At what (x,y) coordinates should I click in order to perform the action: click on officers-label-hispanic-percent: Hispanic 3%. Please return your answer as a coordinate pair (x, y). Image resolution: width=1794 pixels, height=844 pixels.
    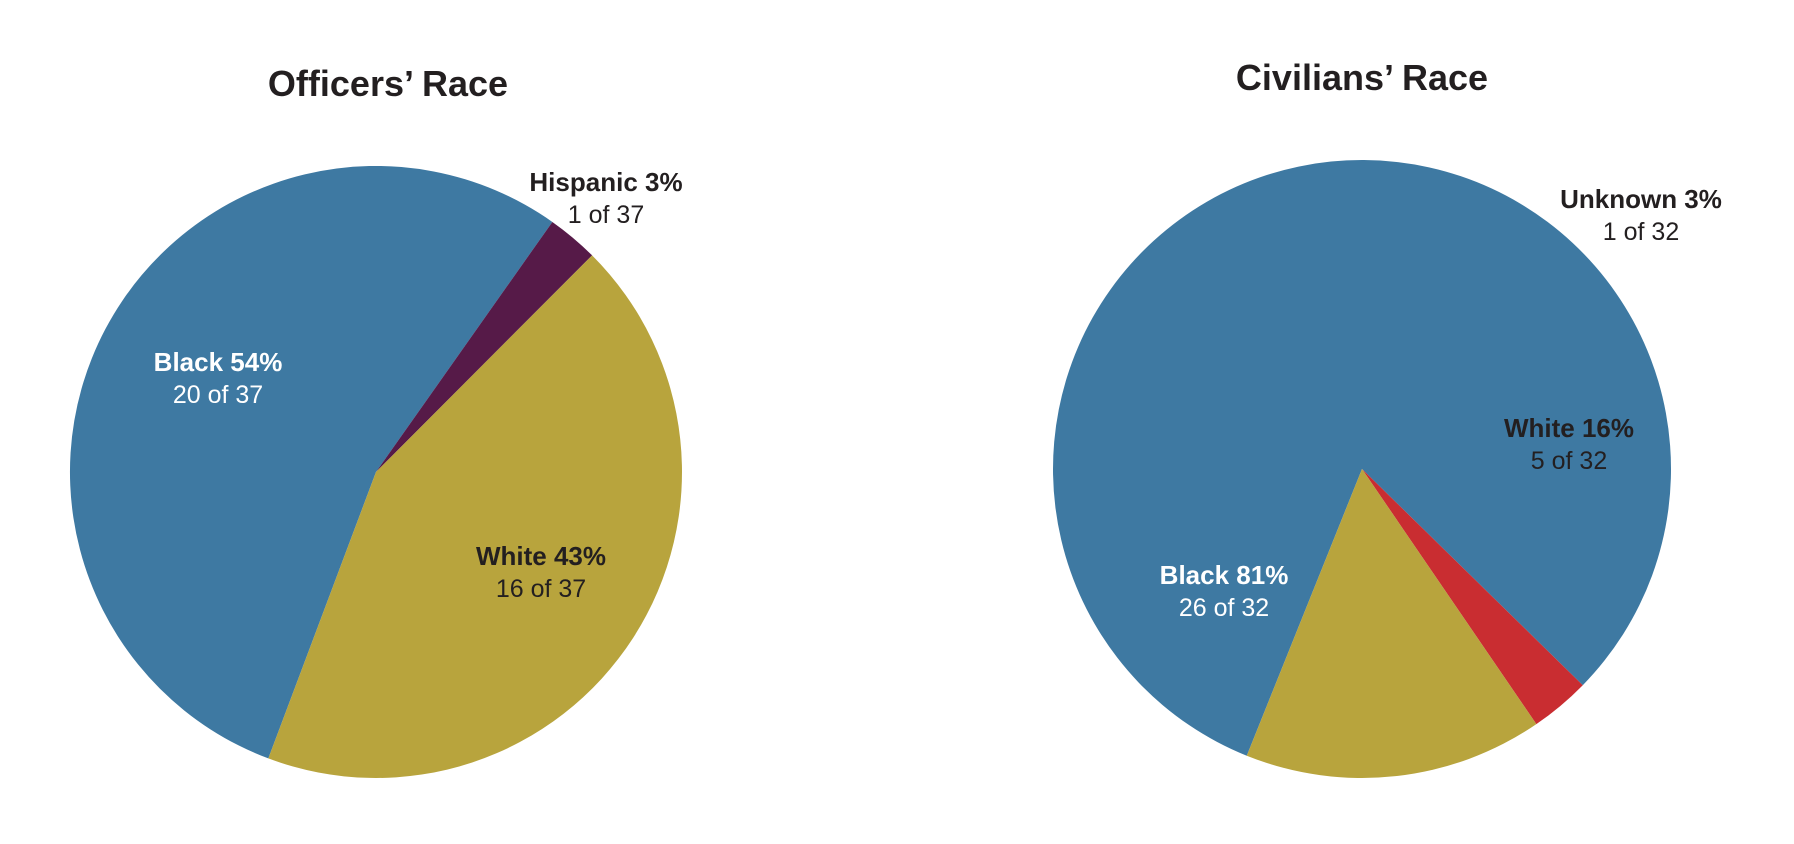
    Looking at the image, I should click on (605, 182).